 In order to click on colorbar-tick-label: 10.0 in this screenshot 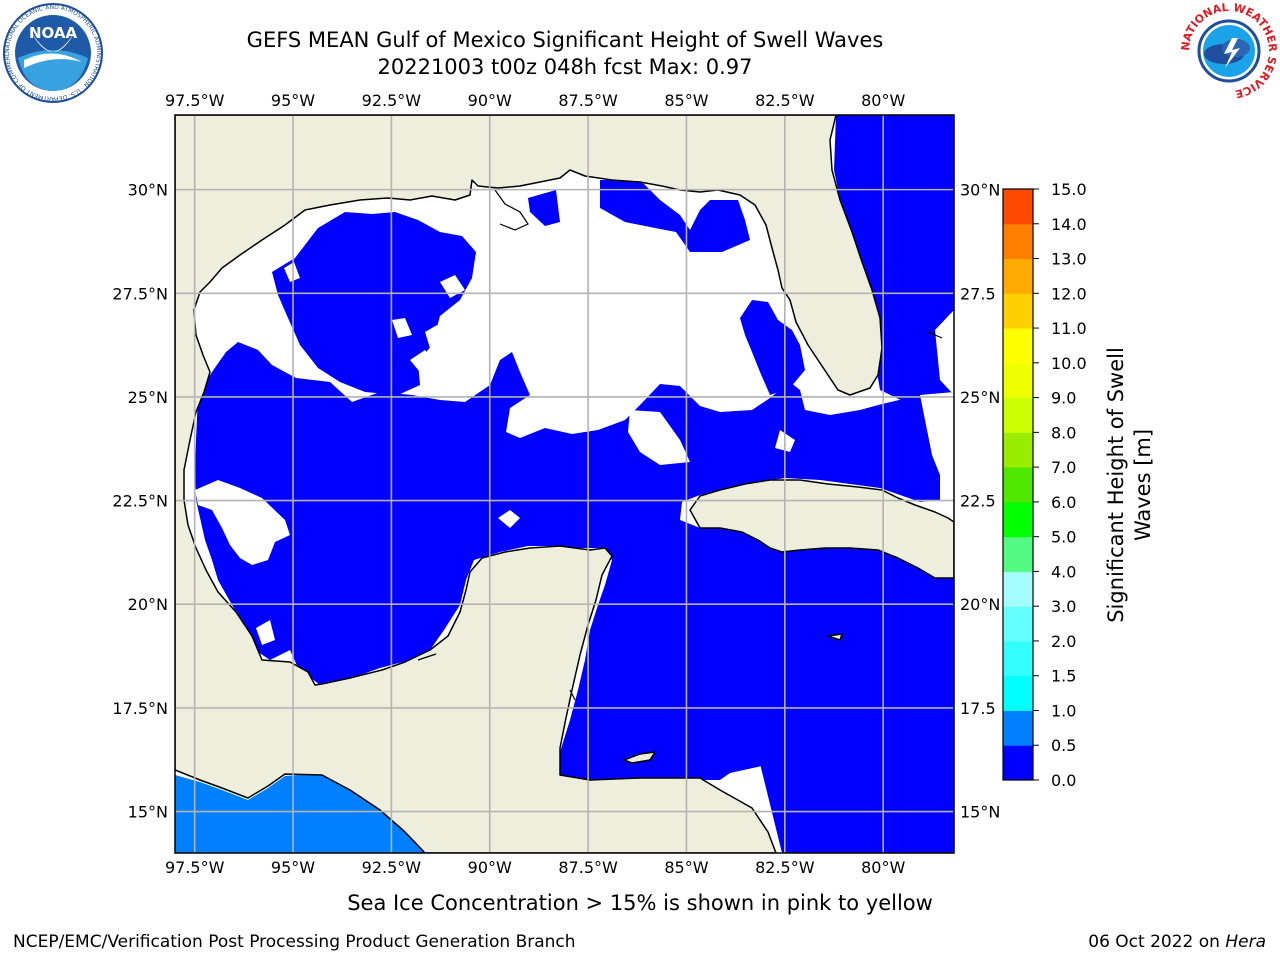, I will do `click(1069, 363)`.